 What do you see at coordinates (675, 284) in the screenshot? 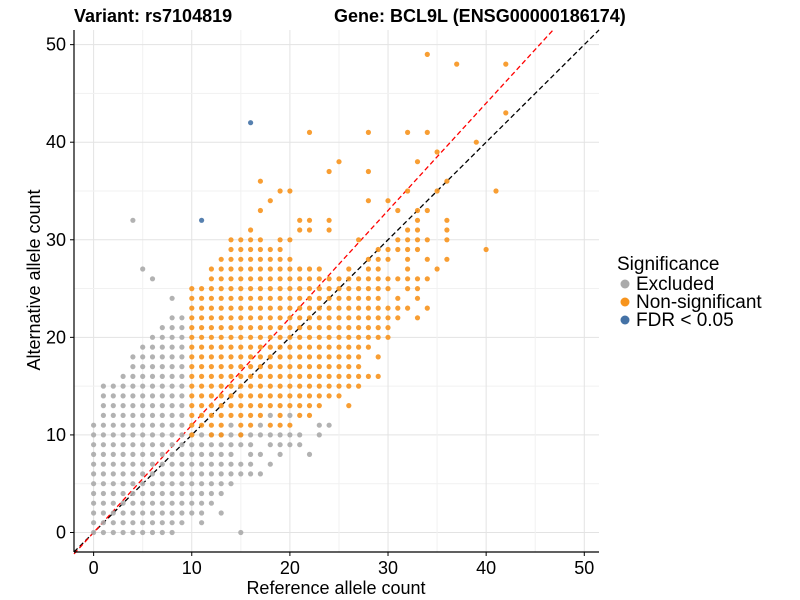
I see `legend-label: Excluded` at bounding box center [675, 284].